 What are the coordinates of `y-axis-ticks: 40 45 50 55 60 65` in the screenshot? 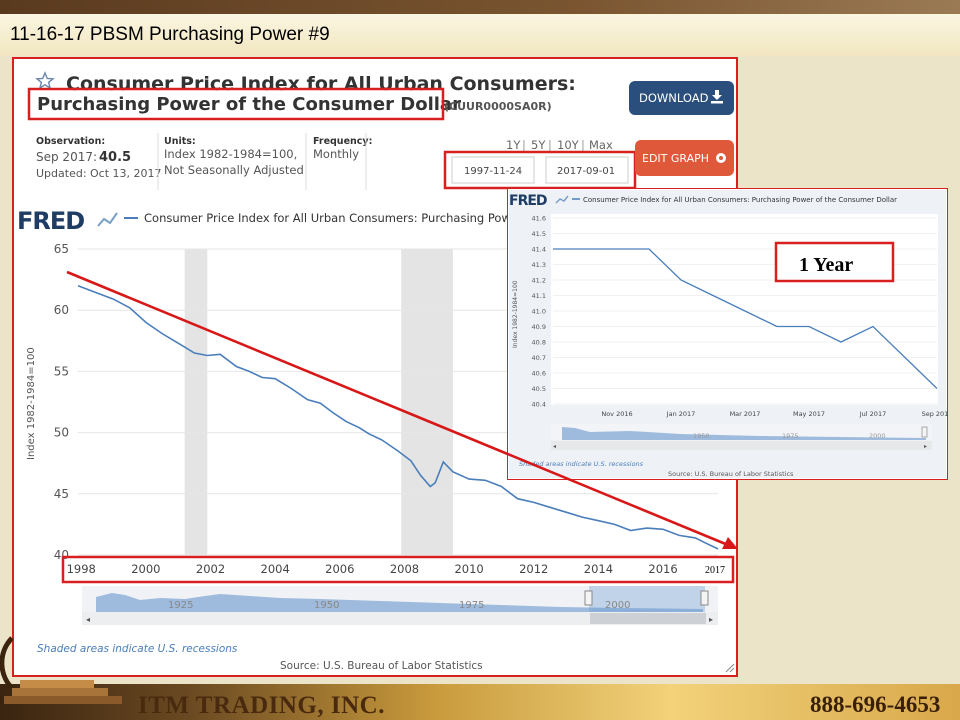 It's located at (61, 402).